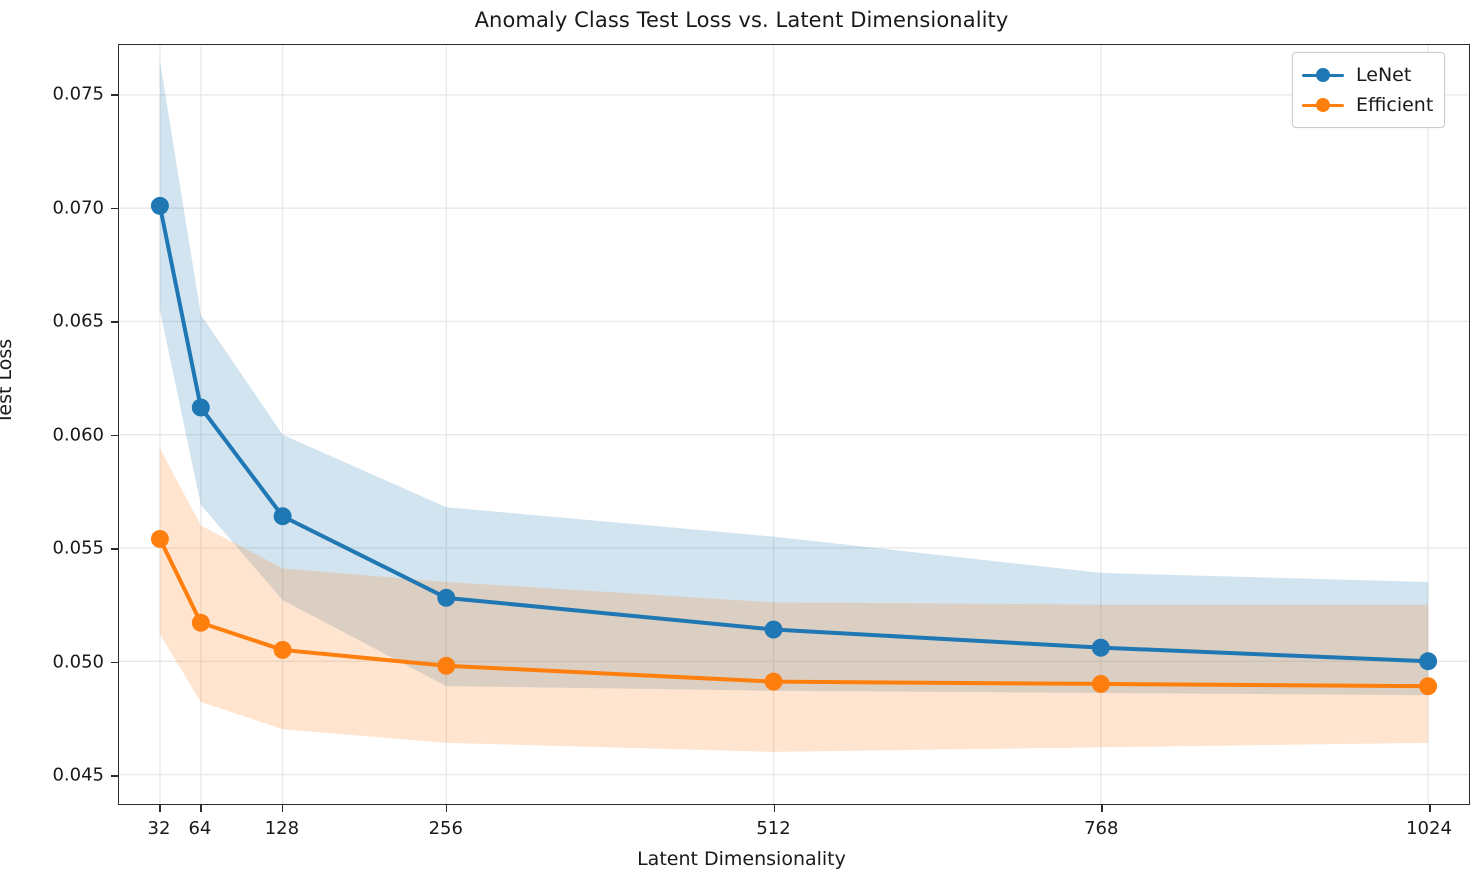 This screenshot has height=884, width=1483. What do you see at coordinates (78, 321) in the screenshot?
I see `y-tick-label: 0.065` at bounding box center [78, 321].